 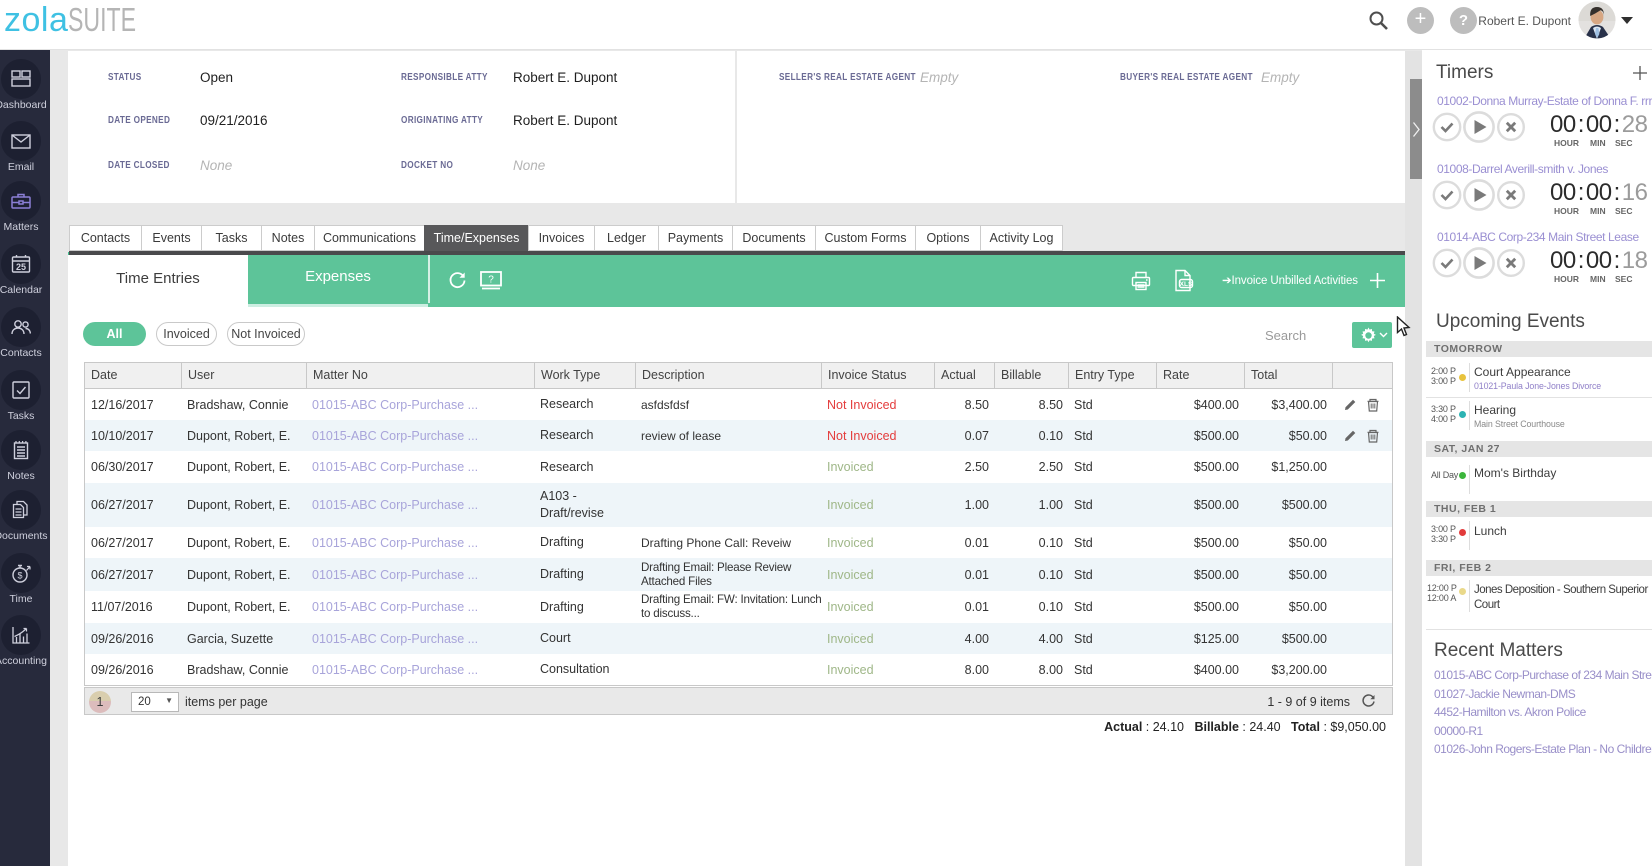 I want to click on svg-text: XLS, so click(x=1186, y=284).